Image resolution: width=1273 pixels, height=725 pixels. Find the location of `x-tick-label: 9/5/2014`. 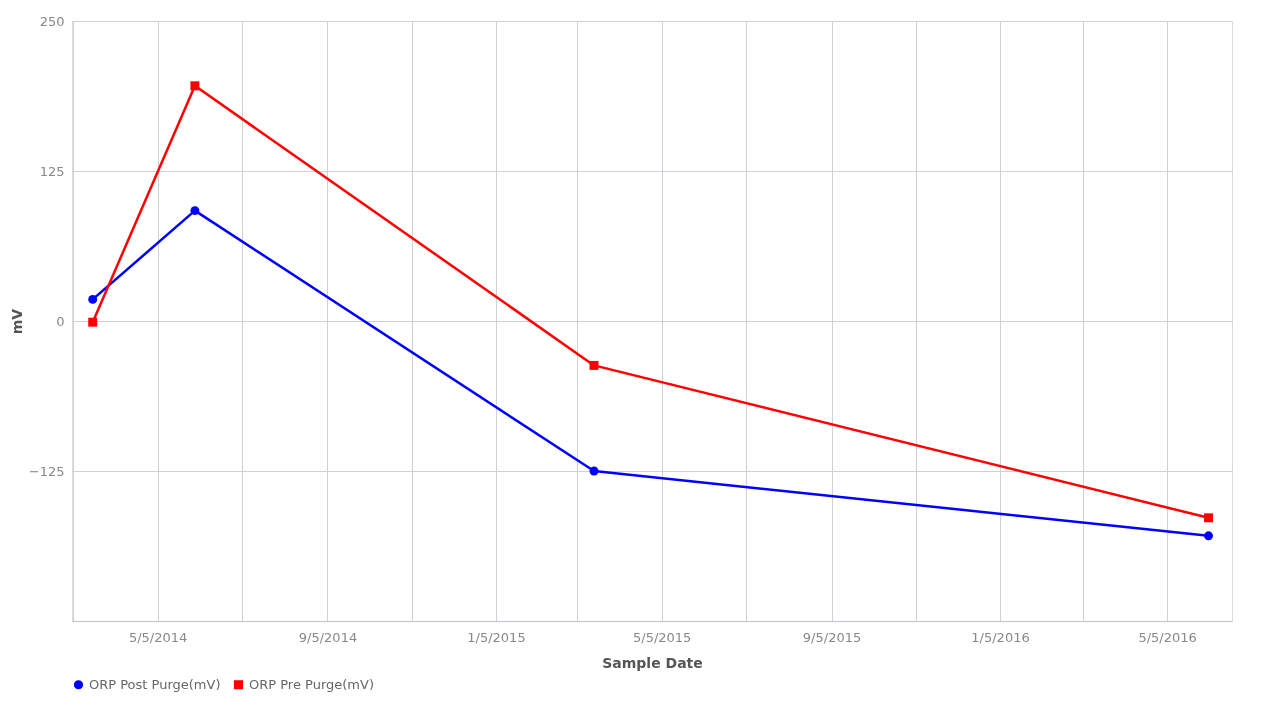

x-tick-label: 9/5/2014 is located at coordinates (328, 637).